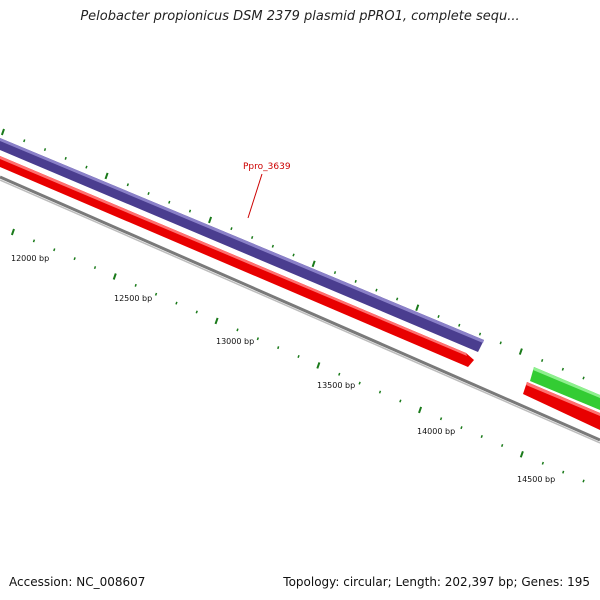 The image size is (600, 600). What do you see at coordinates (565, 388) in the screenshot?
I see `gene-green-band` at bounding box center [565, 388].